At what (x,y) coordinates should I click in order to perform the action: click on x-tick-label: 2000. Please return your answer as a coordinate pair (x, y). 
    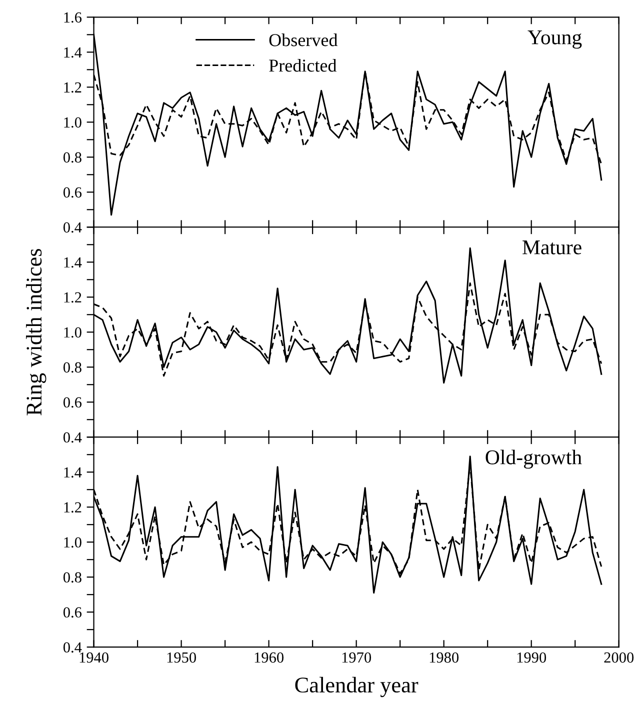
    Looking at the image, I should click on (619, 657).